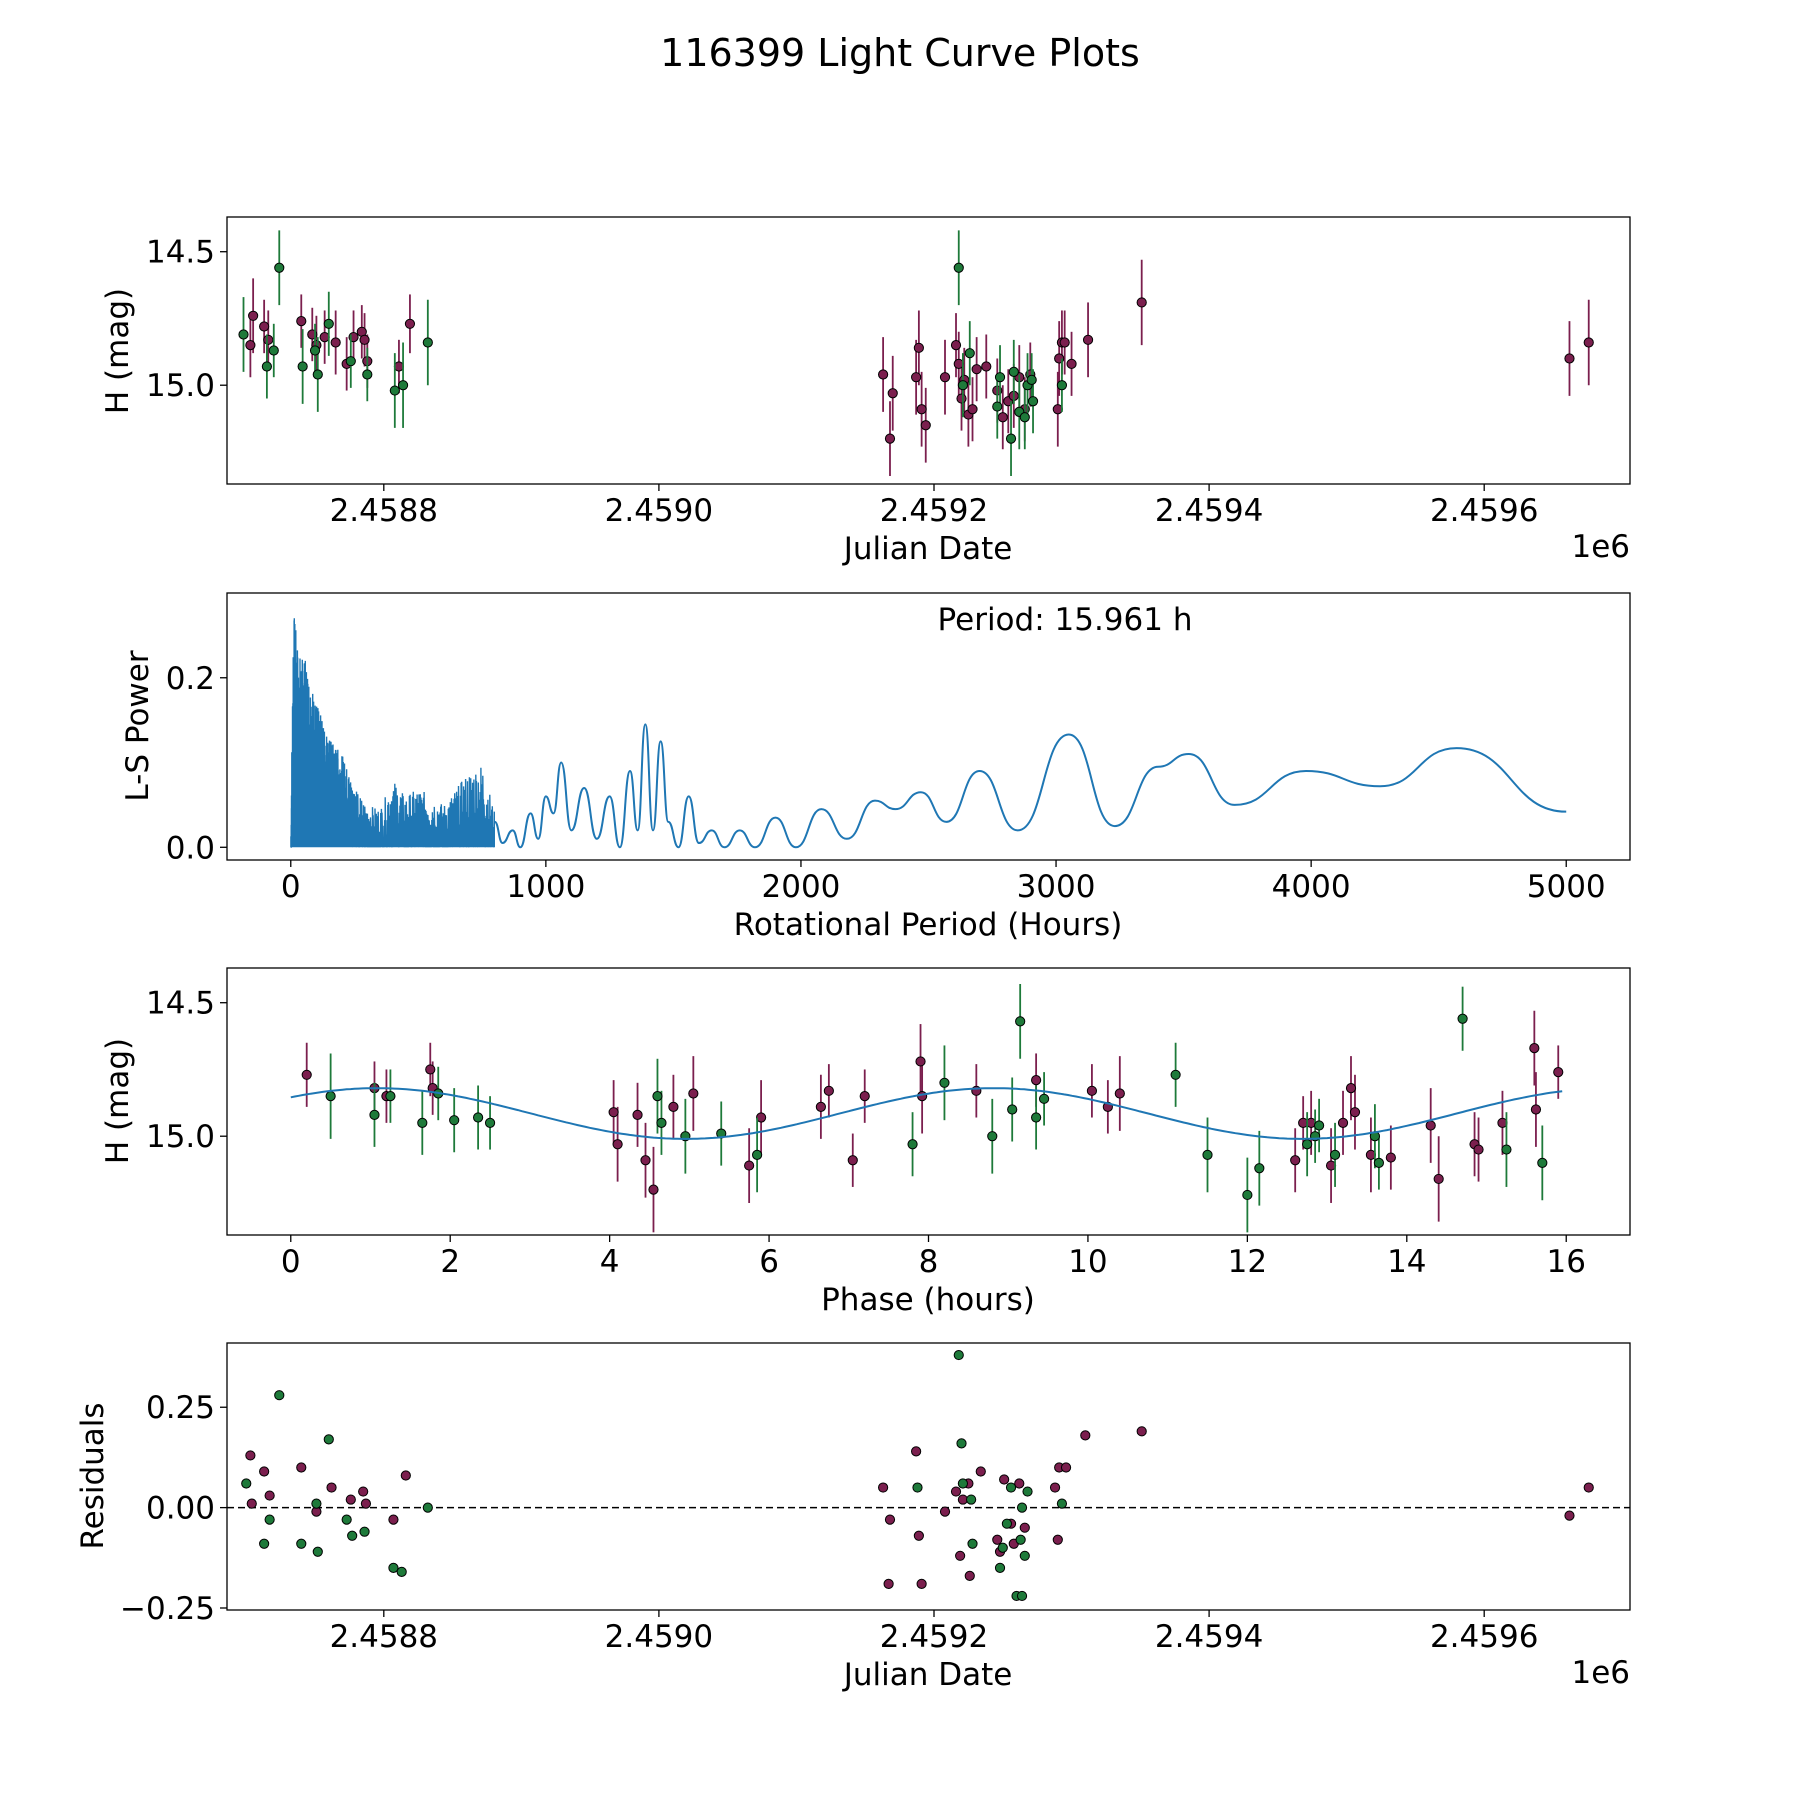  I want to click on periodogram-plot-area: 0 1000 2000 3000 4000 5000 0.0 0.2, so click(886, 761).